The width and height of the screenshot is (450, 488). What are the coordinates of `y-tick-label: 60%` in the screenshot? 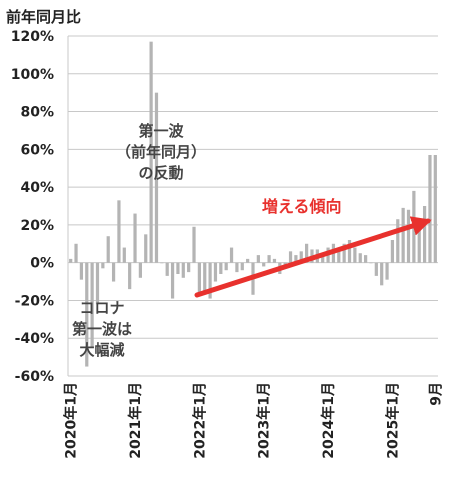 It's located at (37, 150).